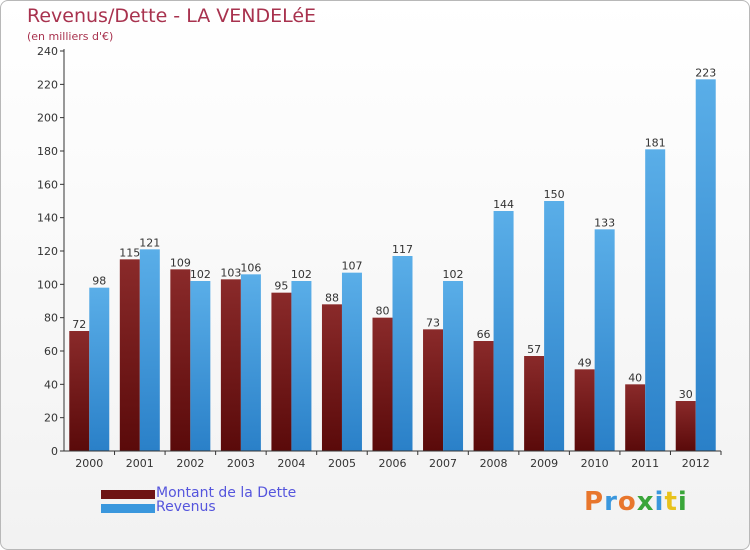 The image size is (750, 550). I want to click on revenus-data-label: 150, so click(554, 194).